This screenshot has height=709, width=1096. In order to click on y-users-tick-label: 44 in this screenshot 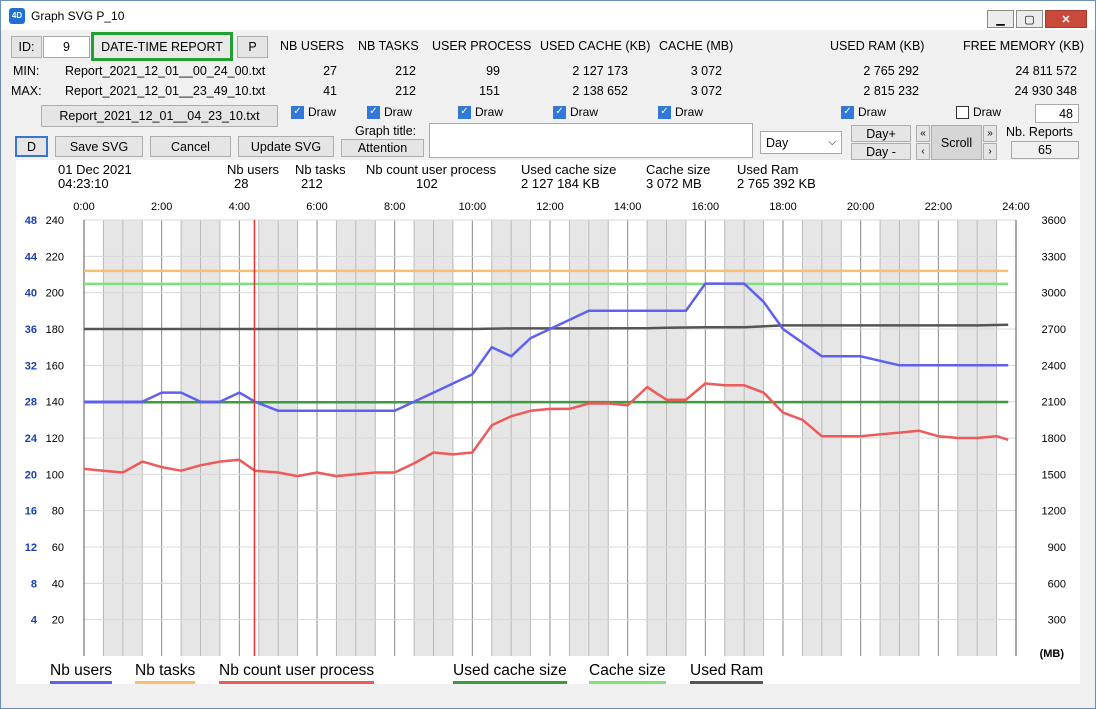, I will do `click(31, 257)`.